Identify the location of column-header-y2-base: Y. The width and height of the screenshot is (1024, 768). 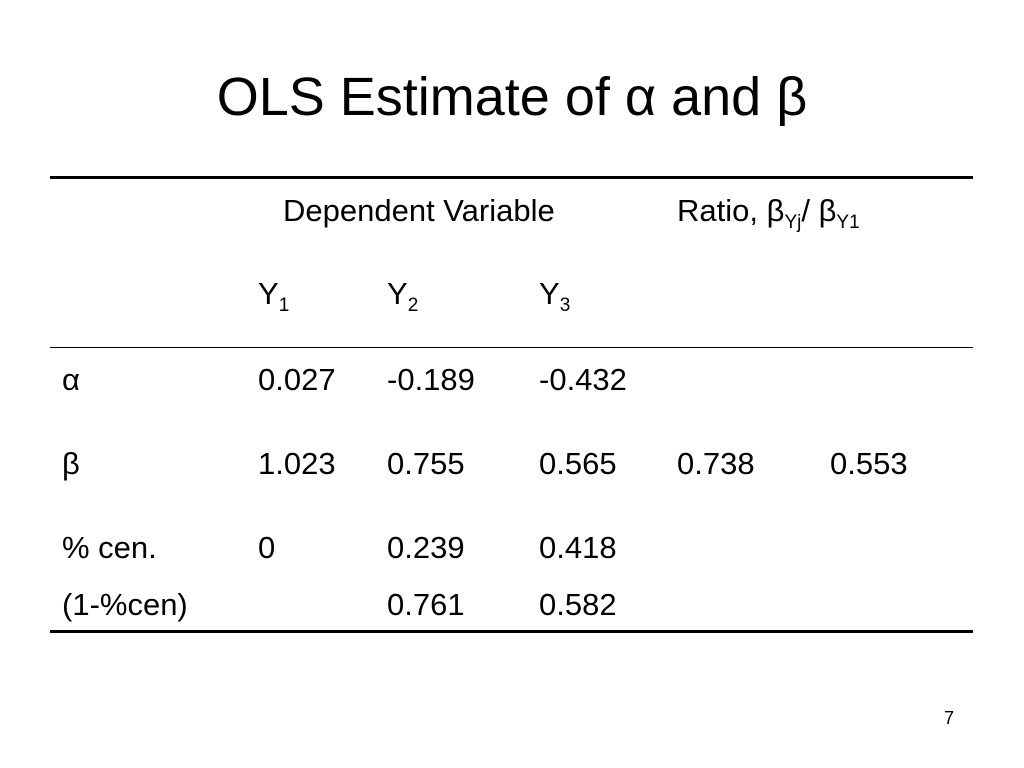
(397, 293).